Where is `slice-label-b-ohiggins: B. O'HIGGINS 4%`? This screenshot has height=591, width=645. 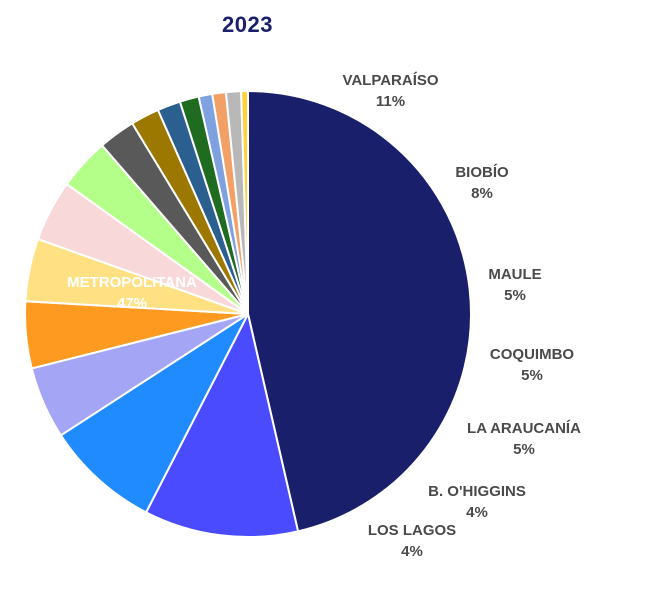
slice-label-b-ohiggins: B. O'HIGGINS 4% is located at coordinates (477, 502).